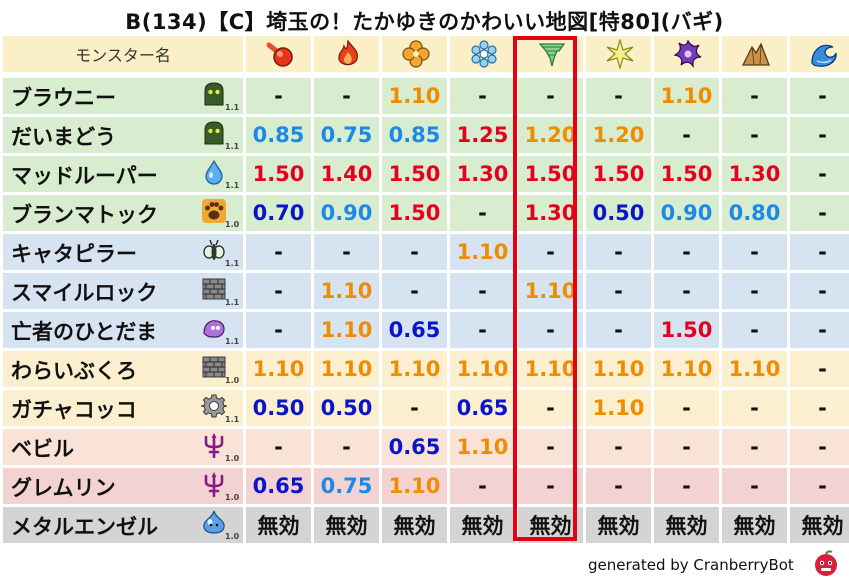 The width and height of the screenshot is (849, 583). Describe the element at coordinates (688, 54) in the screenshot. I see `dark-shuriken-icon` at that location.